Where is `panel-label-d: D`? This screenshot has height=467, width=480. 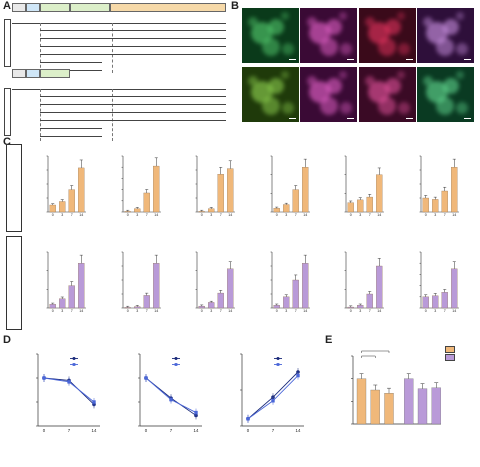
panel-label-d: D is located at coordinates (7, 340).